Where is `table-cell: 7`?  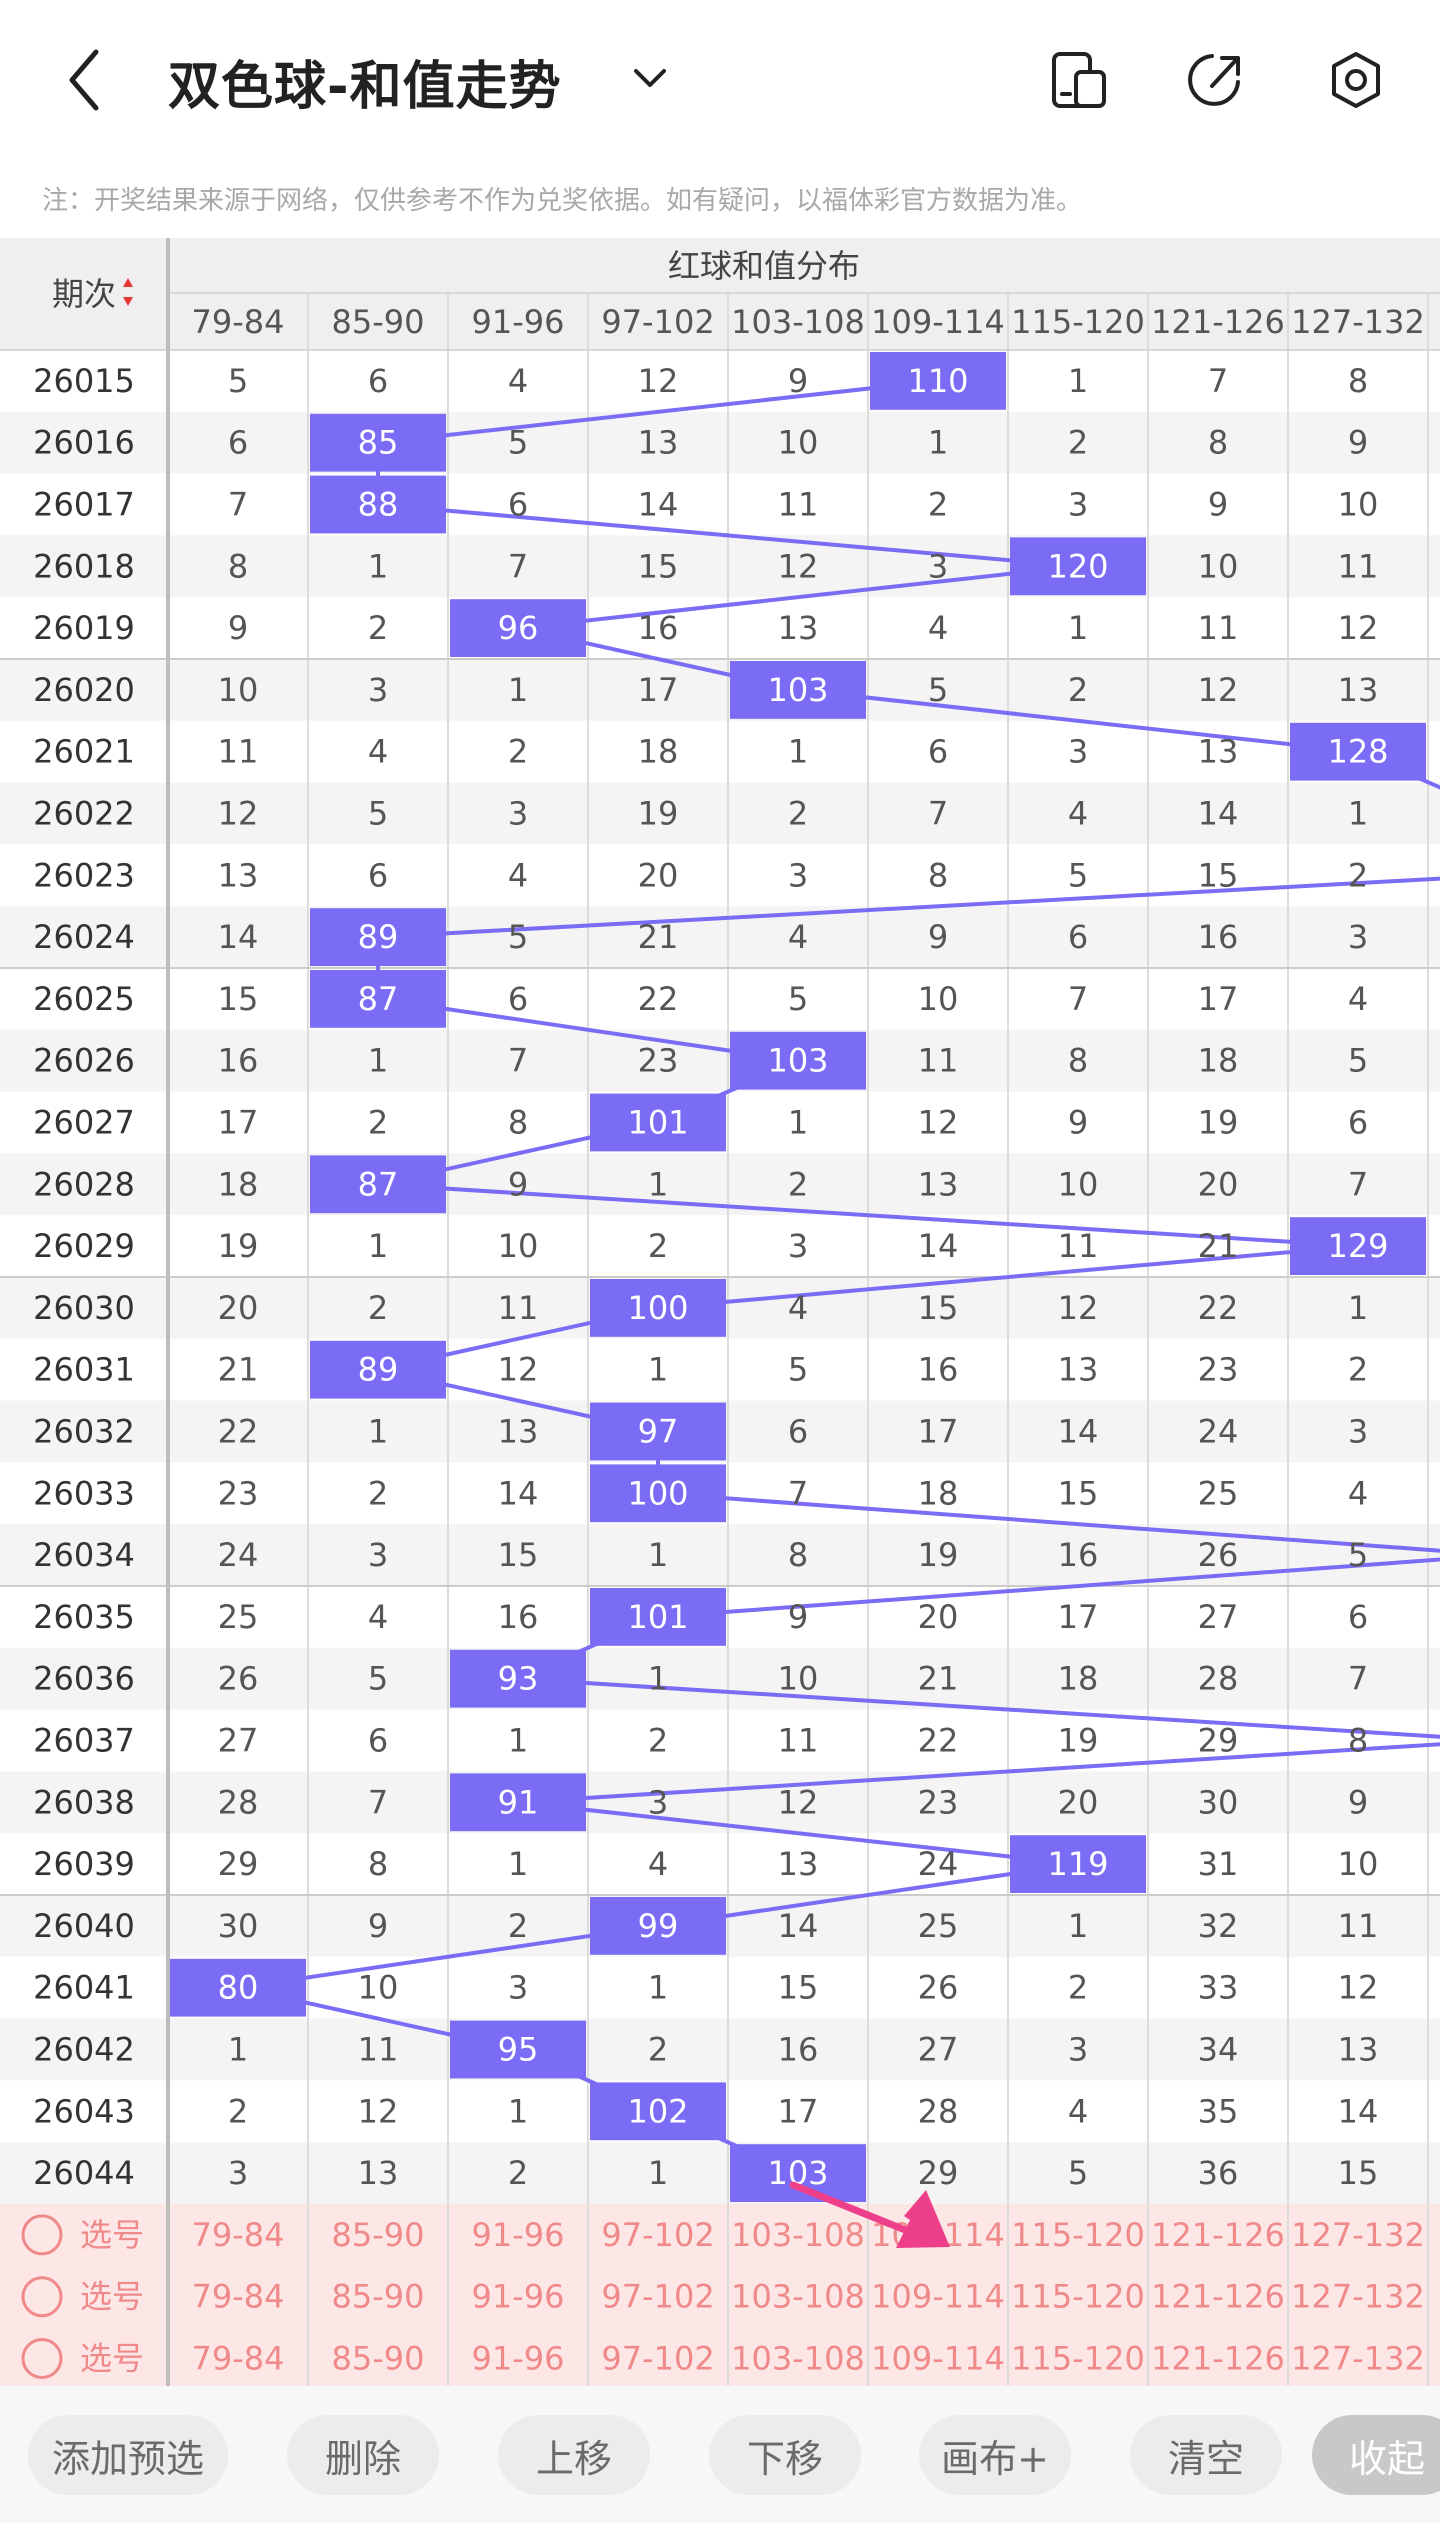 table-cell: 7 is located at coordinates (1078, 999).